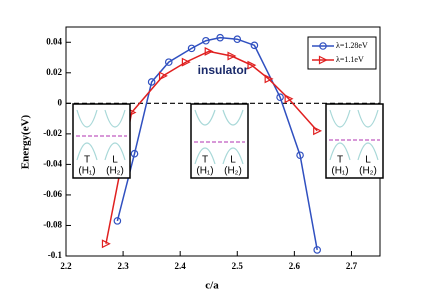 Image resolution: width=424 pixels, height=300 pixels. What do you see at coordinates (342, 53) in the screenshot?
I see `legend: λ=1.28eV λ=1.1eV` at bounding box center [342, 53].